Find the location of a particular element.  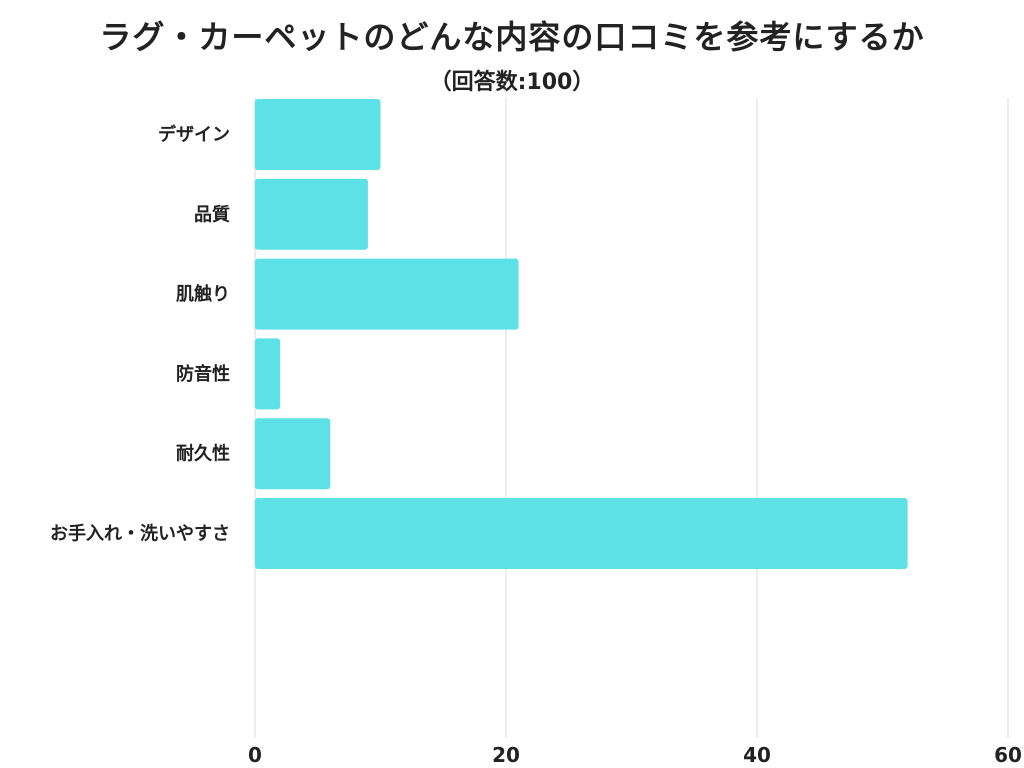

chart-title: ラグ・カーペットのどんな内容の口コミを参考にするか is located at coordinates (512, 37).